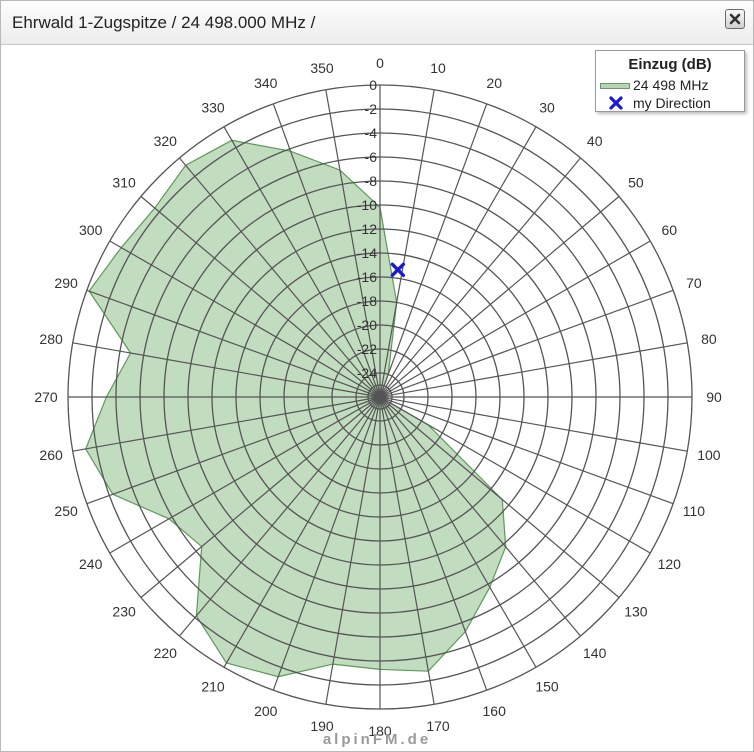 Image resolution: width=754 pixels, height=752 pixels. Describe the element at coordinates (166, 141) in the screenshot. I see `angle-tick-label: 320` at that location.